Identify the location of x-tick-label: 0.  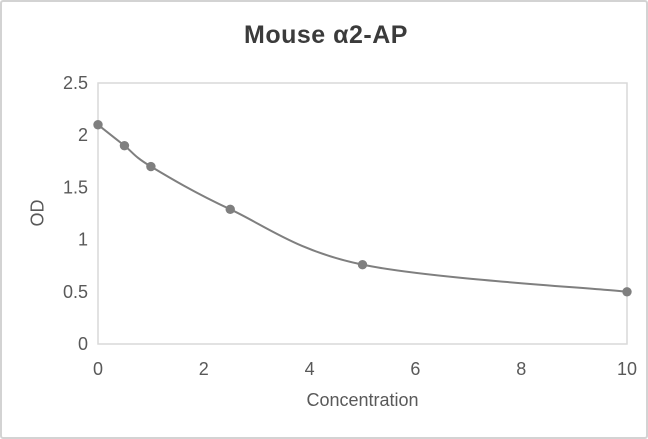
(98, 369).